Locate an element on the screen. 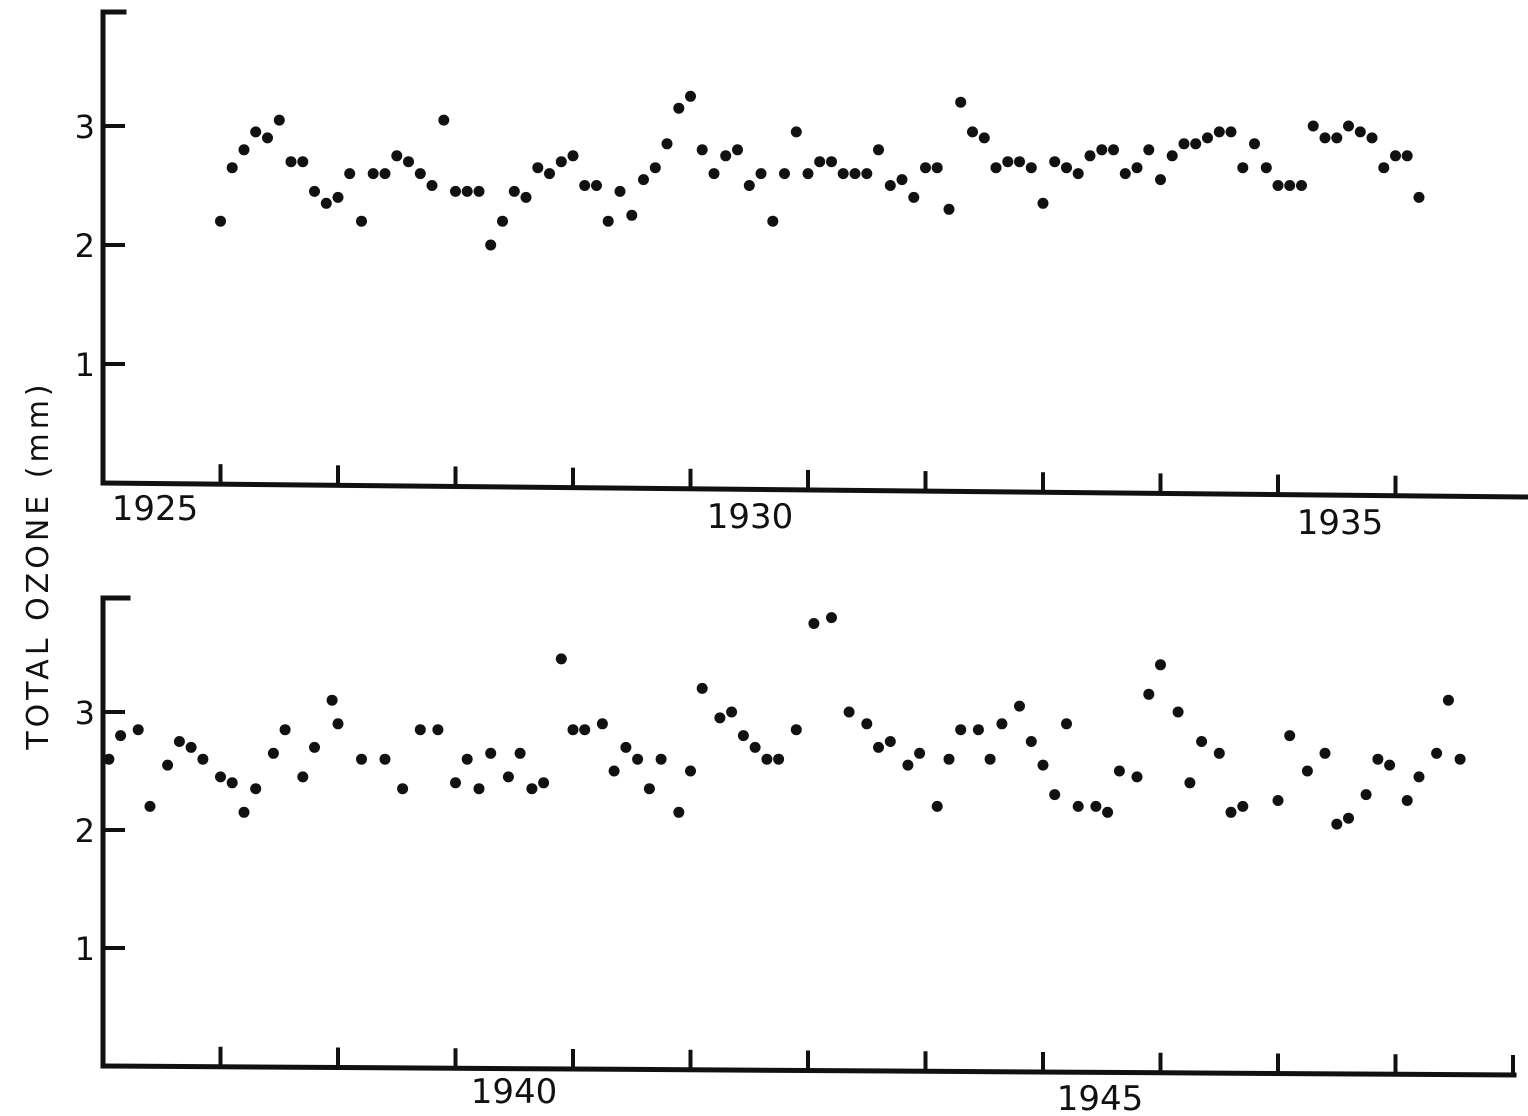  panel-1-x-axis is located at coordinates (814, 490).